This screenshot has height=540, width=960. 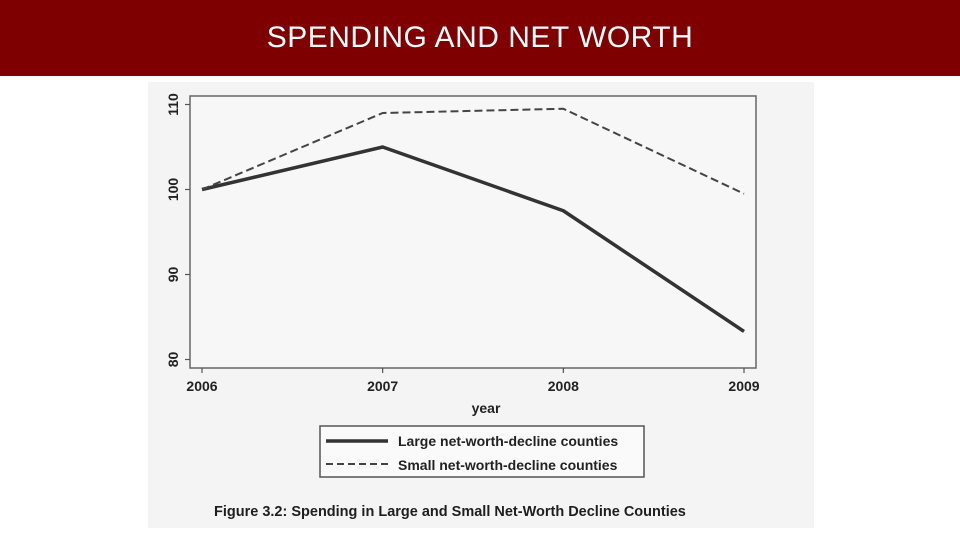 I want to click on y-tick-label: 90, so click(x=173, y=275).